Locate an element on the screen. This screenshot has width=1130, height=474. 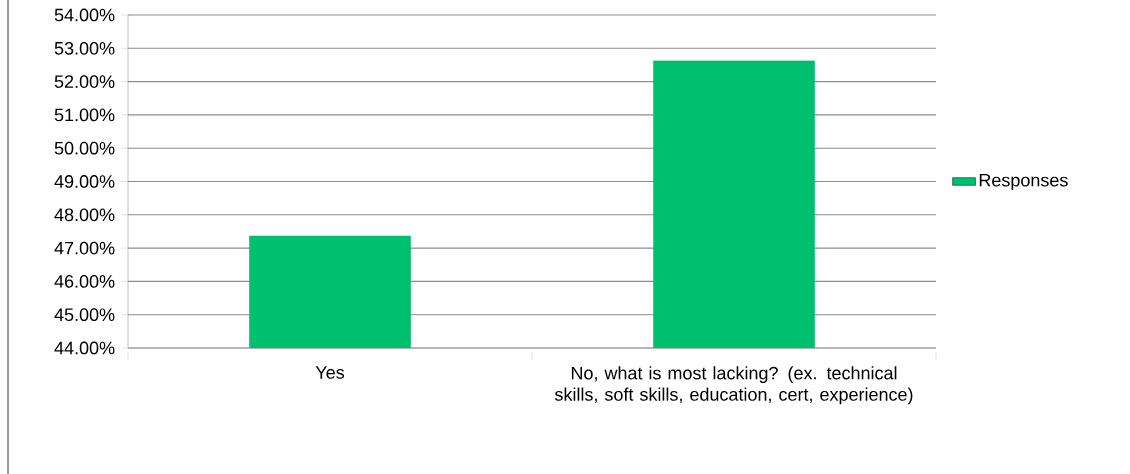
y-tick-label: 54.00% is located at coordinates (84, 15).